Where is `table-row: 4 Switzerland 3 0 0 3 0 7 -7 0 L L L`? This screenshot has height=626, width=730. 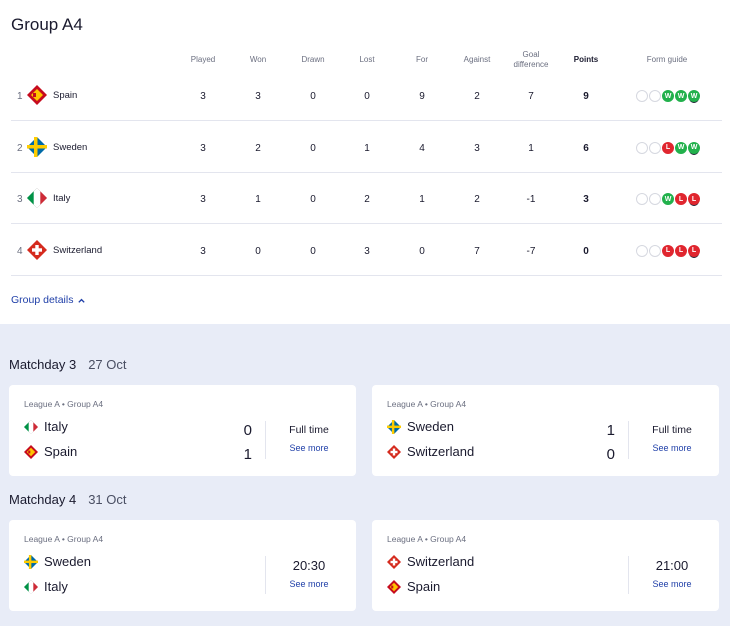
table-row: 4 Switzerland 3 0 0 3 0 7 -7 0 L L L is located at coordinates (366, 250).